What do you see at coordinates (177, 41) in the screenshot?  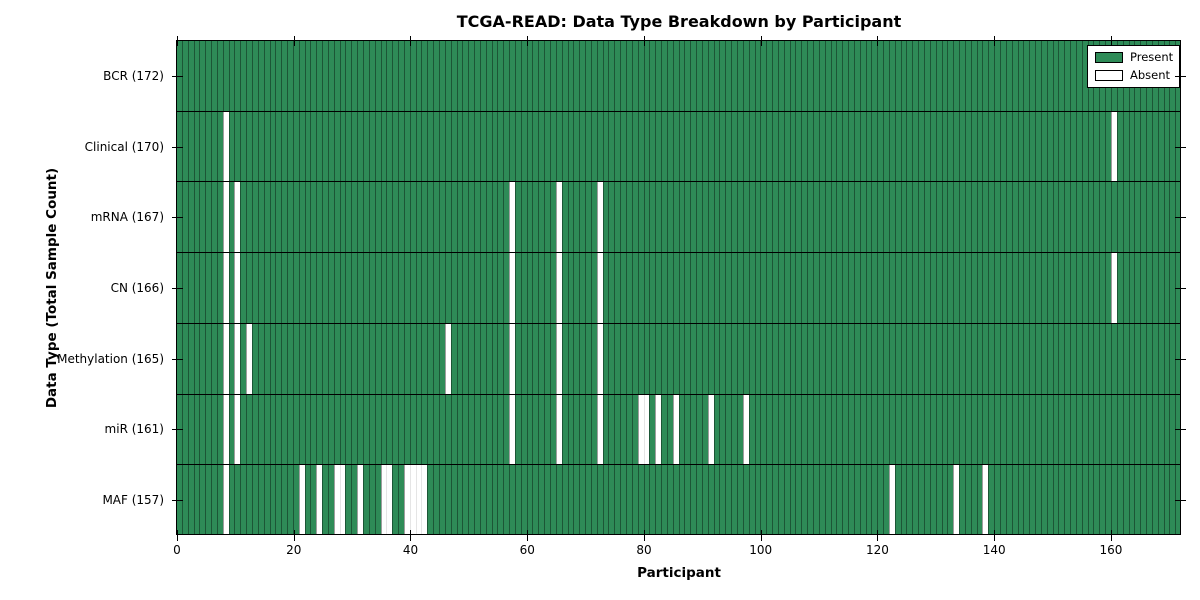 I see `x-tick-mark-top` at bounding box center [177, 41].